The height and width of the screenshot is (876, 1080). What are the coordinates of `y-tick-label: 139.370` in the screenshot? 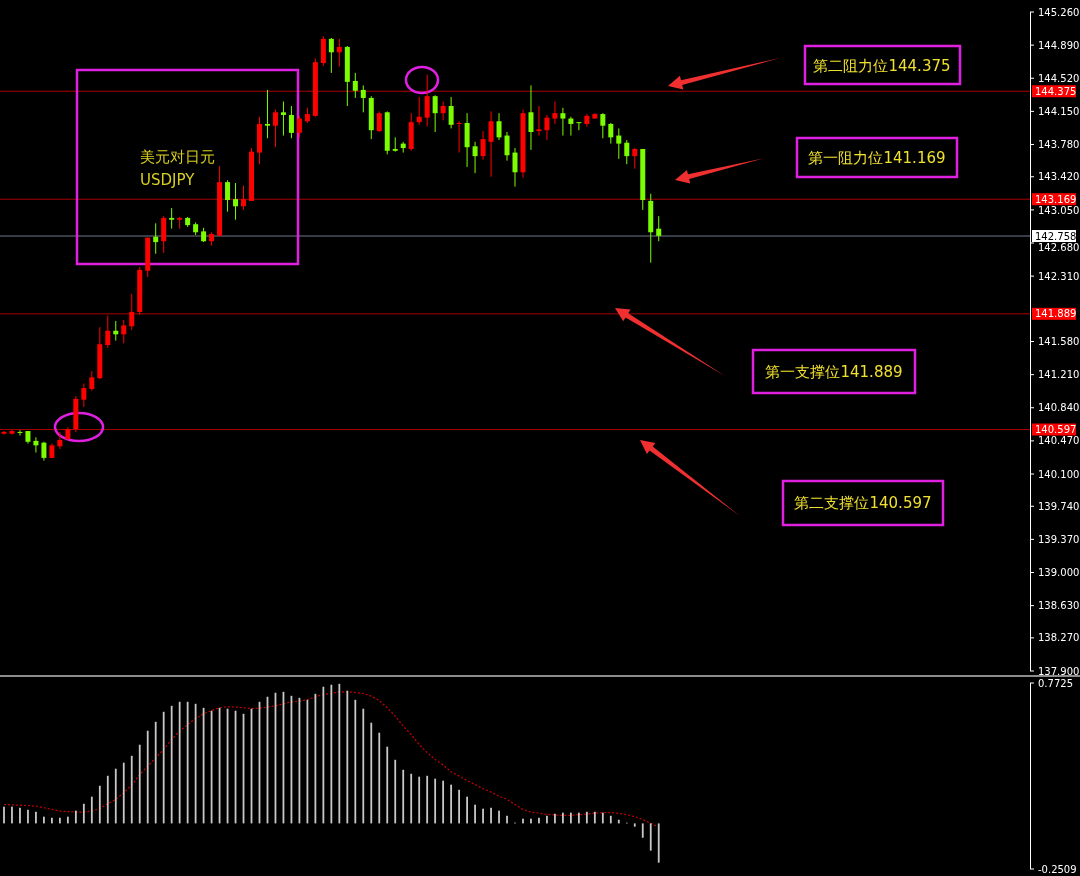 It's located at (1059, 539).